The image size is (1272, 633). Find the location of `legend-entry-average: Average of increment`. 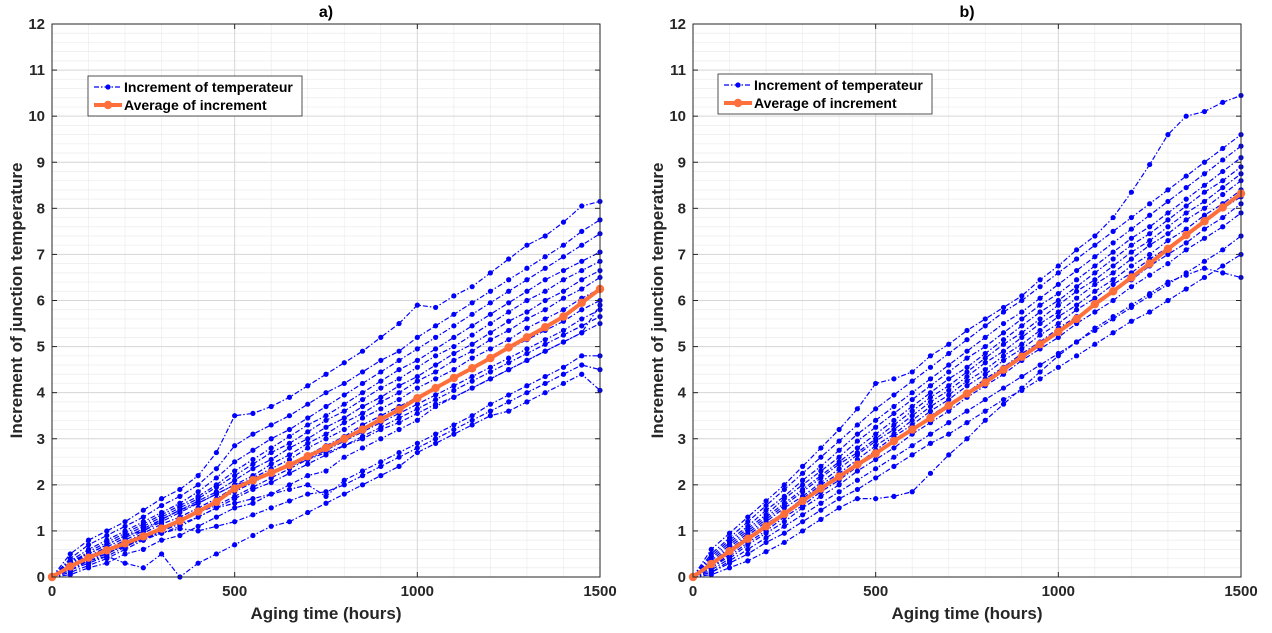

legend-entry-average: Average of increment is located at coordinates (825, 103).